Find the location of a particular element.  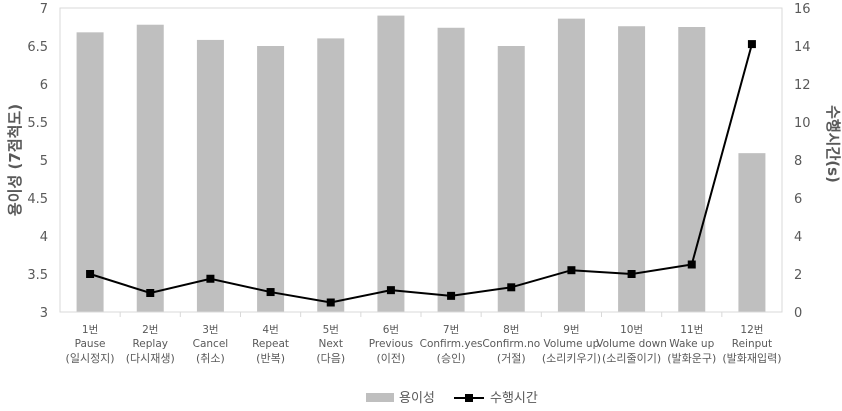

legend-bar-swatch is located at coordinates (380, 397).